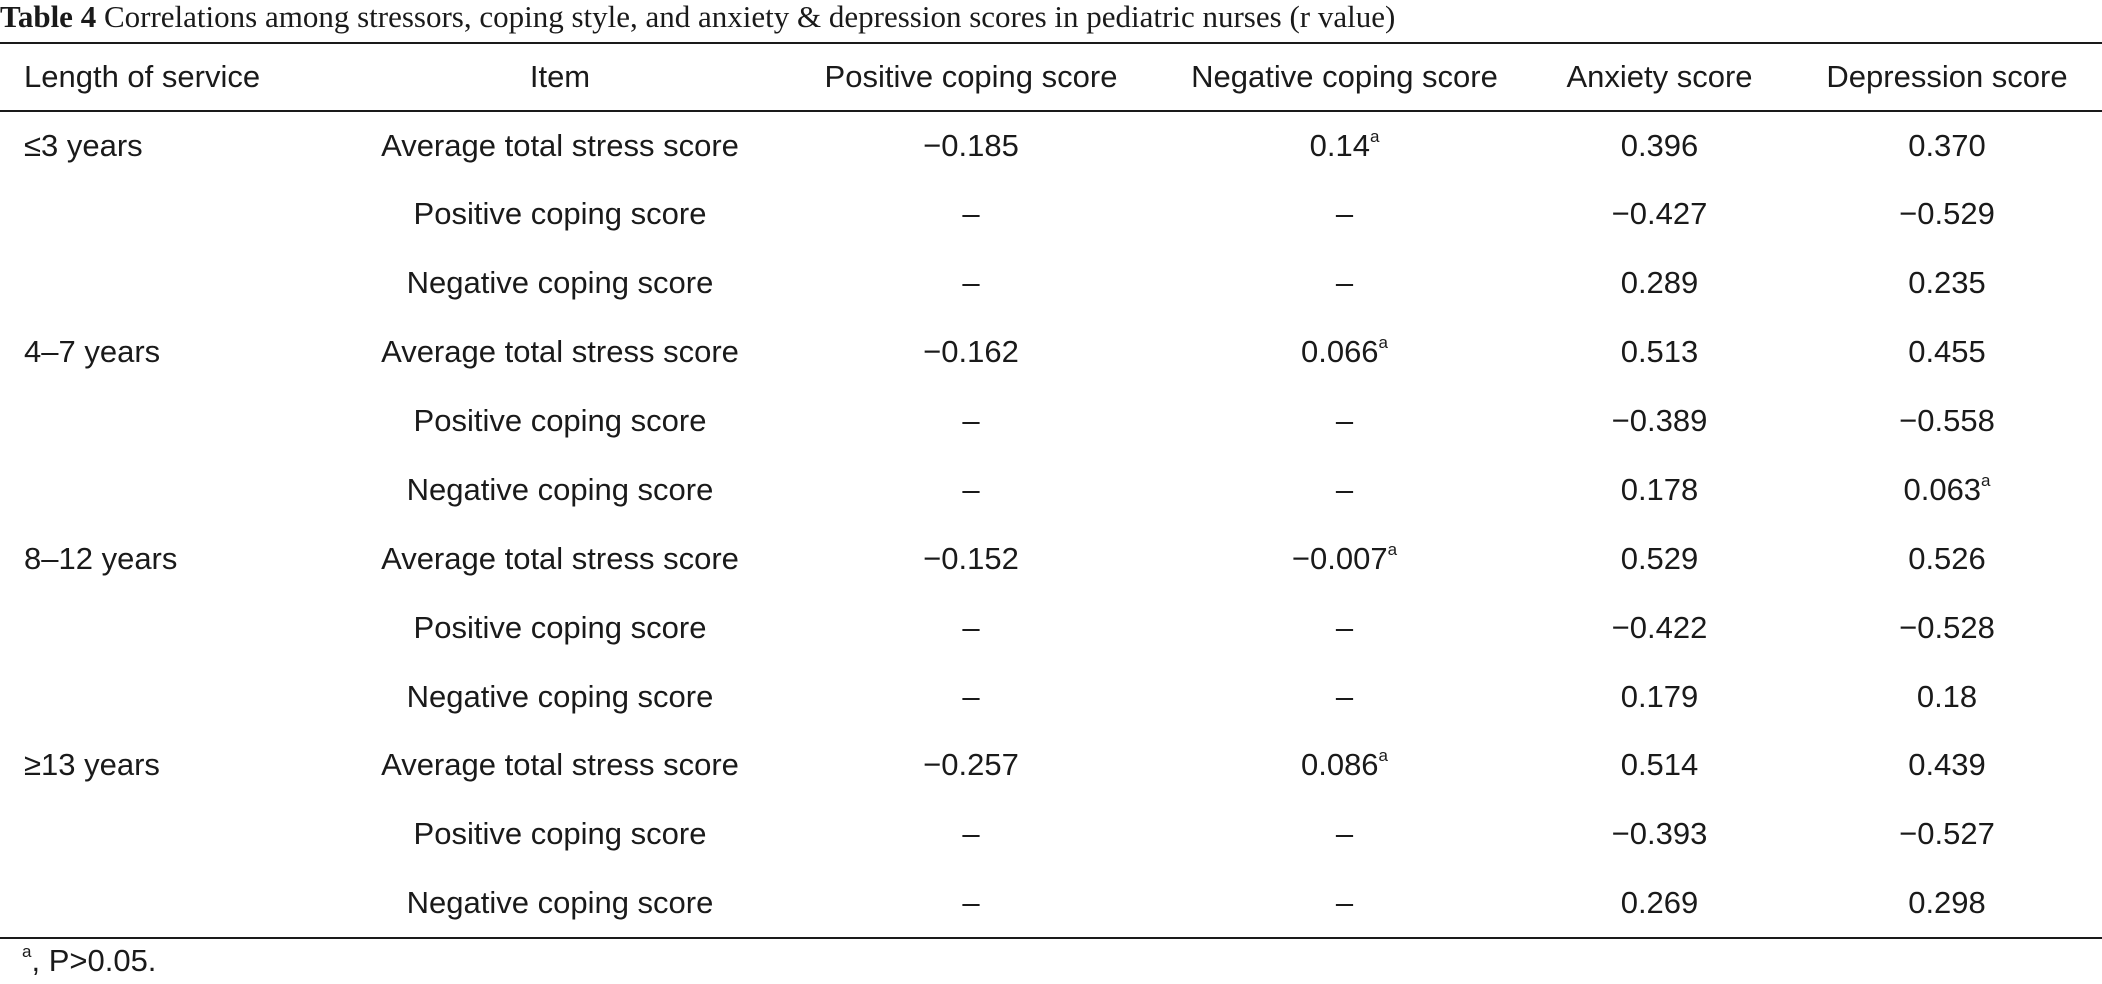  I want to click on header-negative-coping-score: Negative coping score, so click(1344, 77).